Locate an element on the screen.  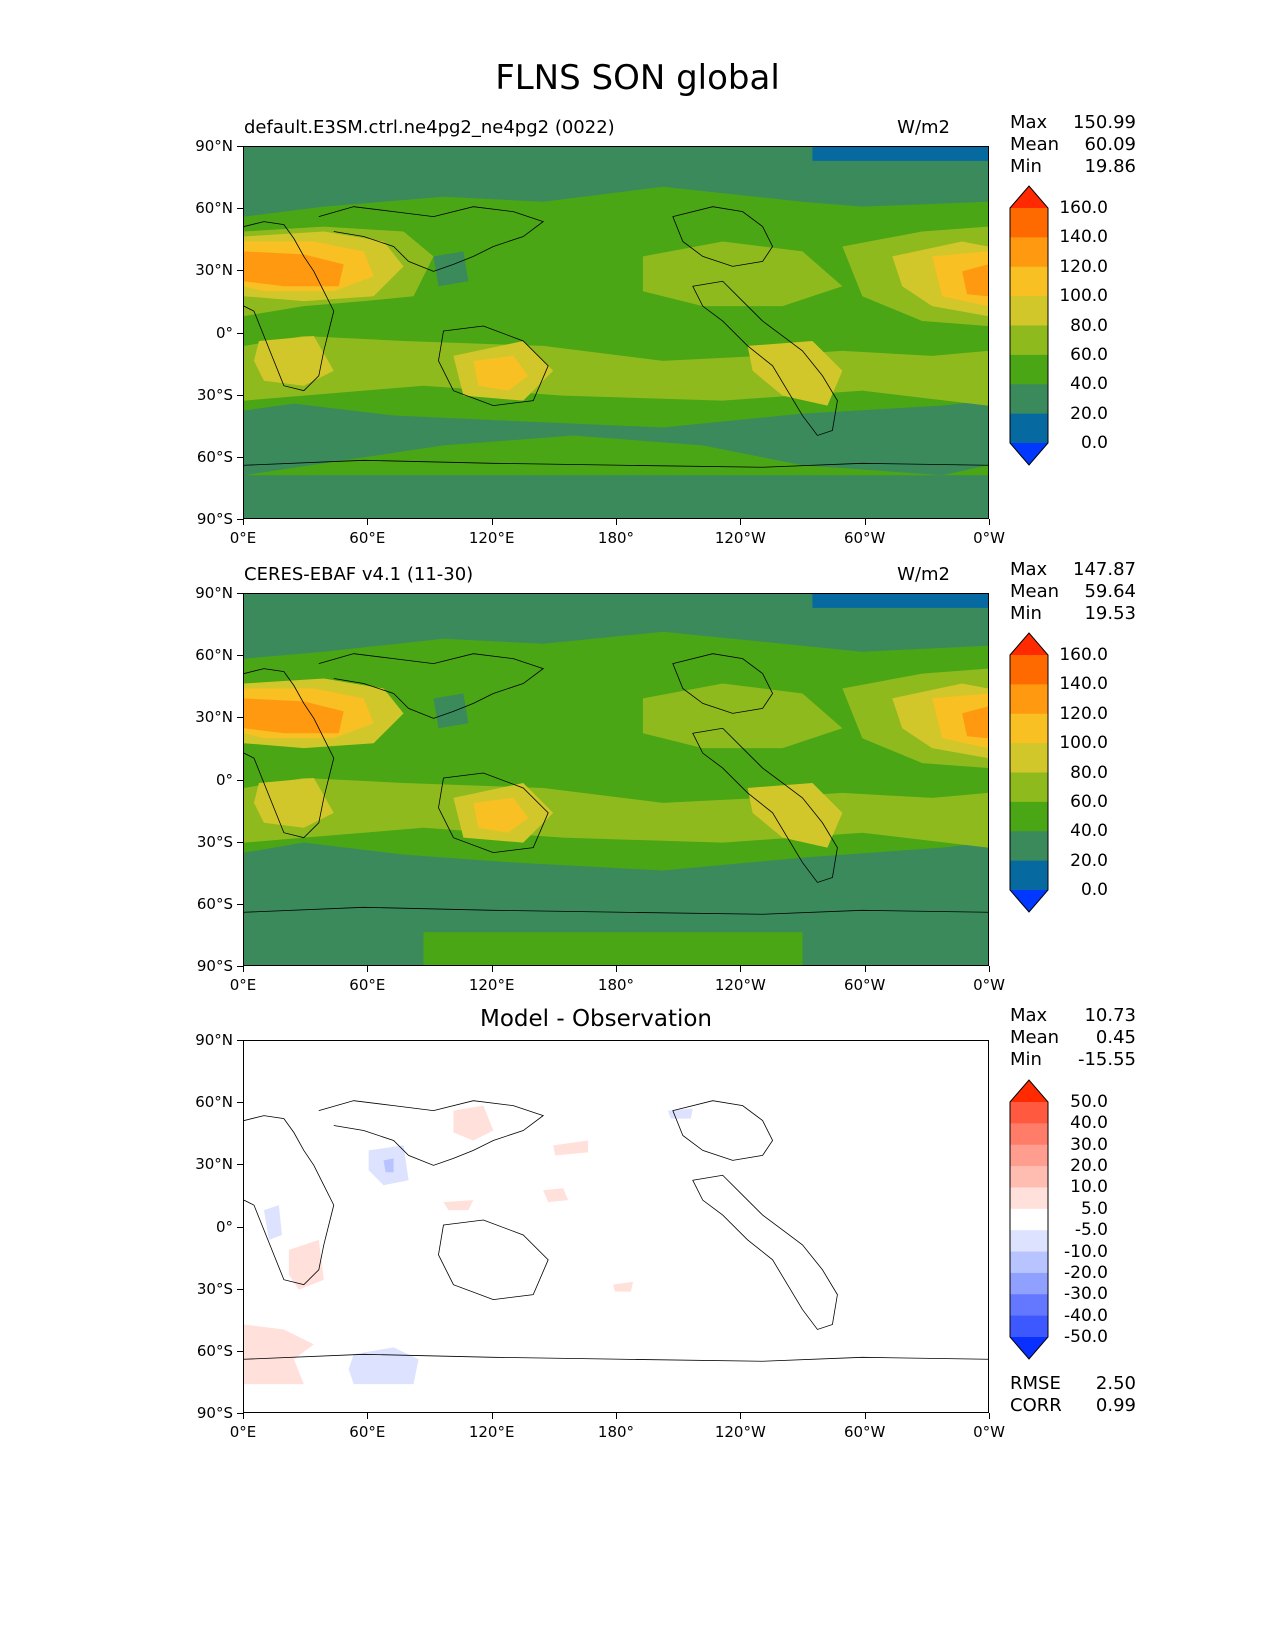
x-tick-label: 120°E is located at coordinates (491, 1432).